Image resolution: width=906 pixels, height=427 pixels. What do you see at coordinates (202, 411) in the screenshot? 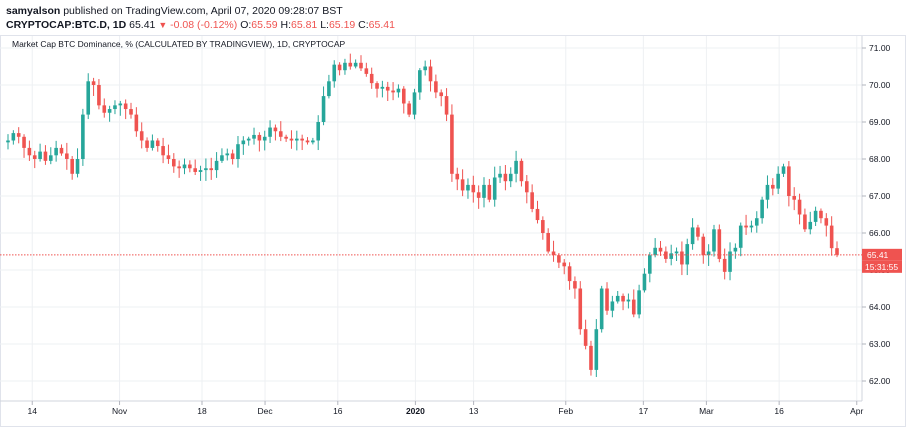
I see `time-tick-label: 18` at bounding box center [202, 411].